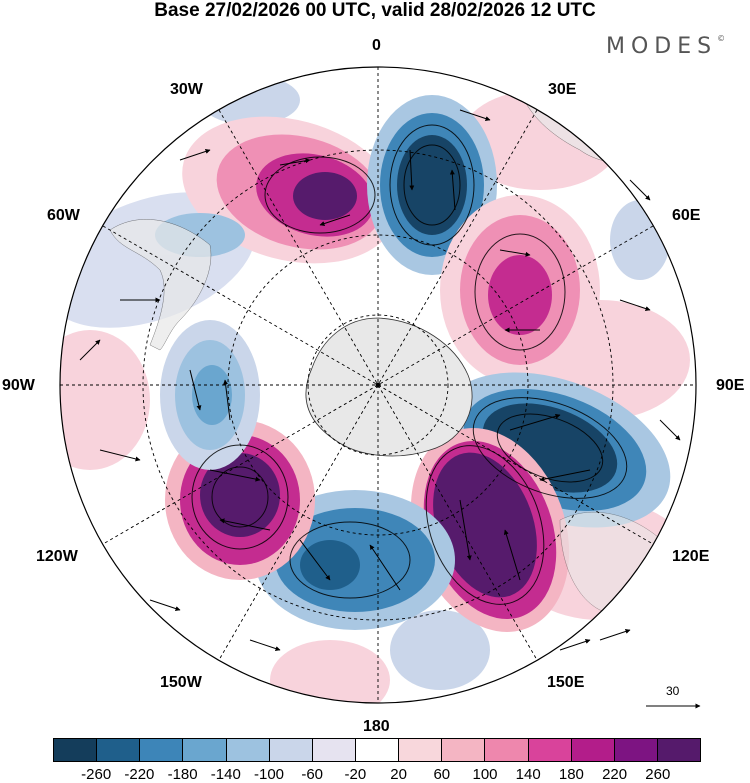 This screenshot has width=750, height=783. I want to click on south-america-land, so click(160, 285).